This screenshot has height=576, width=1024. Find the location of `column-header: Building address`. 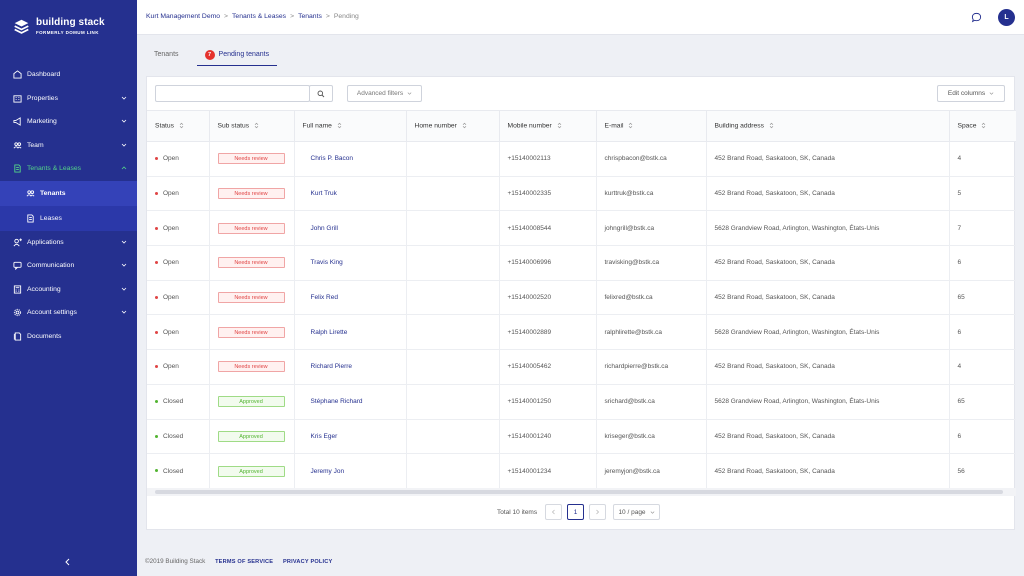

column-header: Building address is located at coordinates (828, 126).